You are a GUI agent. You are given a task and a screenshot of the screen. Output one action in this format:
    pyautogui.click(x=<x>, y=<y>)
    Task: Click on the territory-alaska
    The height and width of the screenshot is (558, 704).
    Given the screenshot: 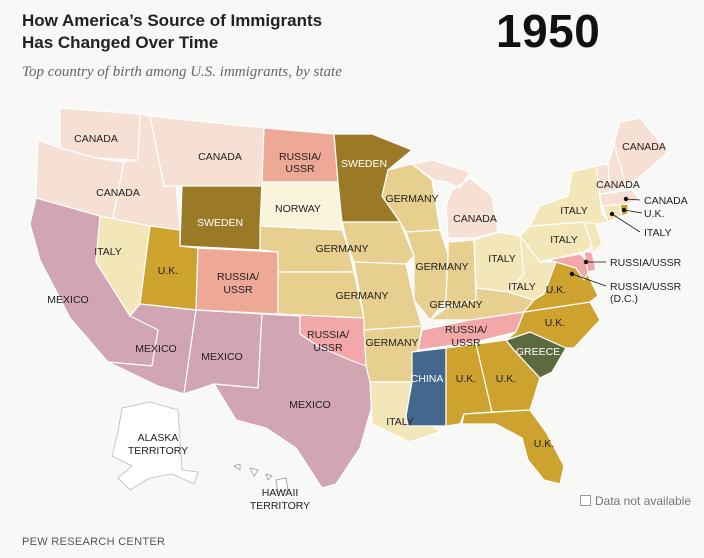 What is the action you would take?
    pyautogui.click(x=155, y=446)
    